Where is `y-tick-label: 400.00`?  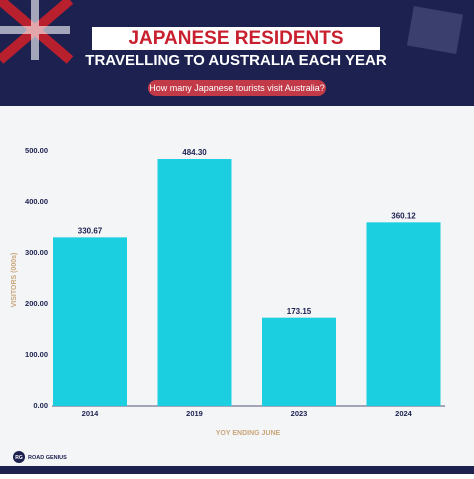 y-tick-label: 400.00 is located at coordinates (36, 201).